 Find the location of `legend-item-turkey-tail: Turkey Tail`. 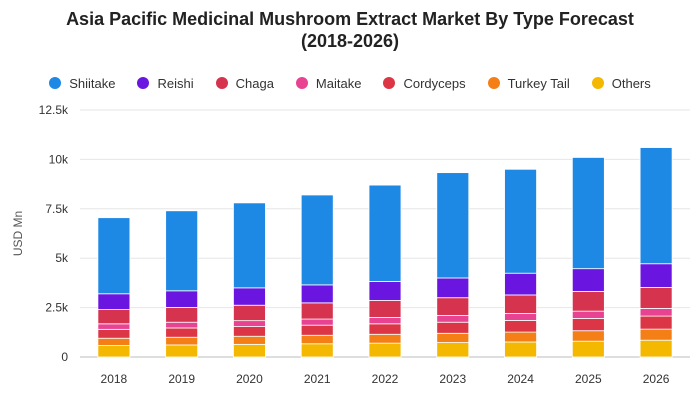

legend-item-turkey-tail: Turkey Tail is located at coordinates (528, 83).